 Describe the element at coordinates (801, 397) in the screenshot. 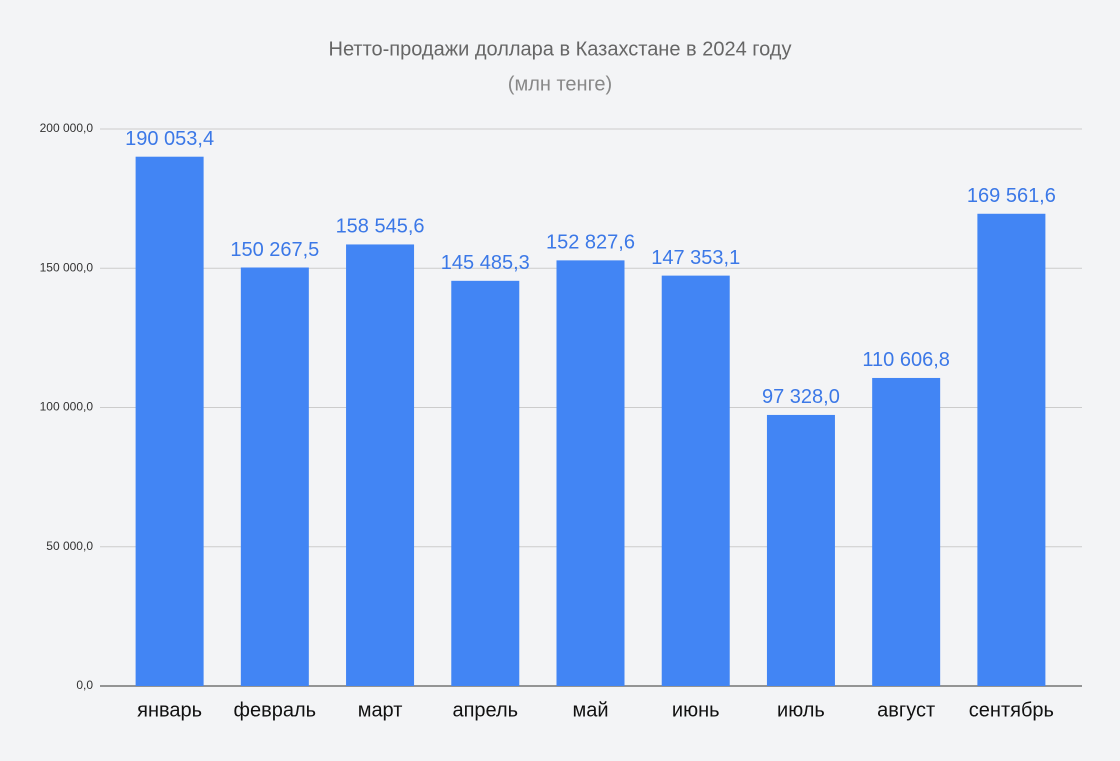

I see `value-label: 97 328,0` at that location.